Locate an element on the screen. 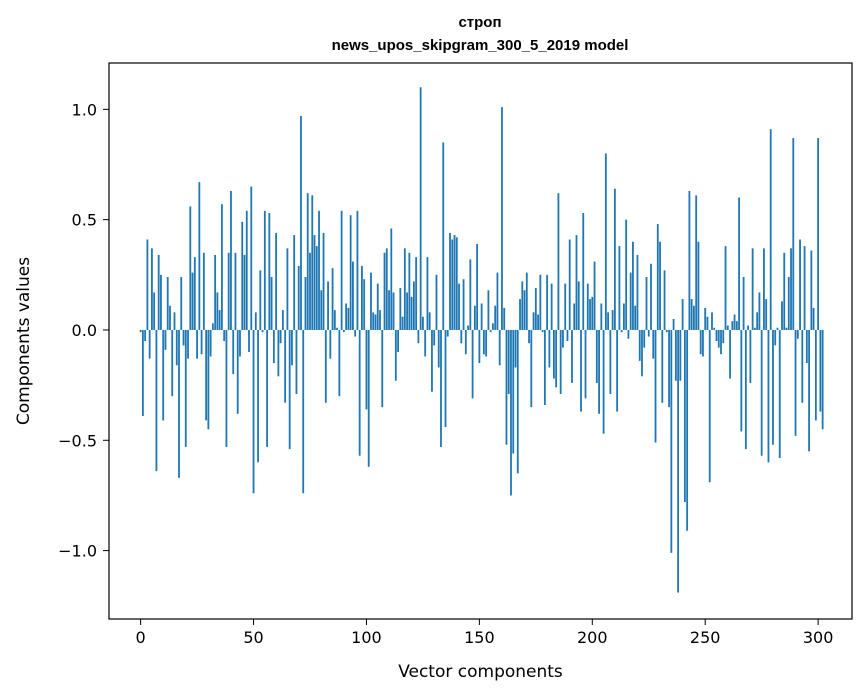 Image resolution: width=867 pixels, height=696 pixels. x-tick-label-150: 150 is located at coordinates (479, 637).